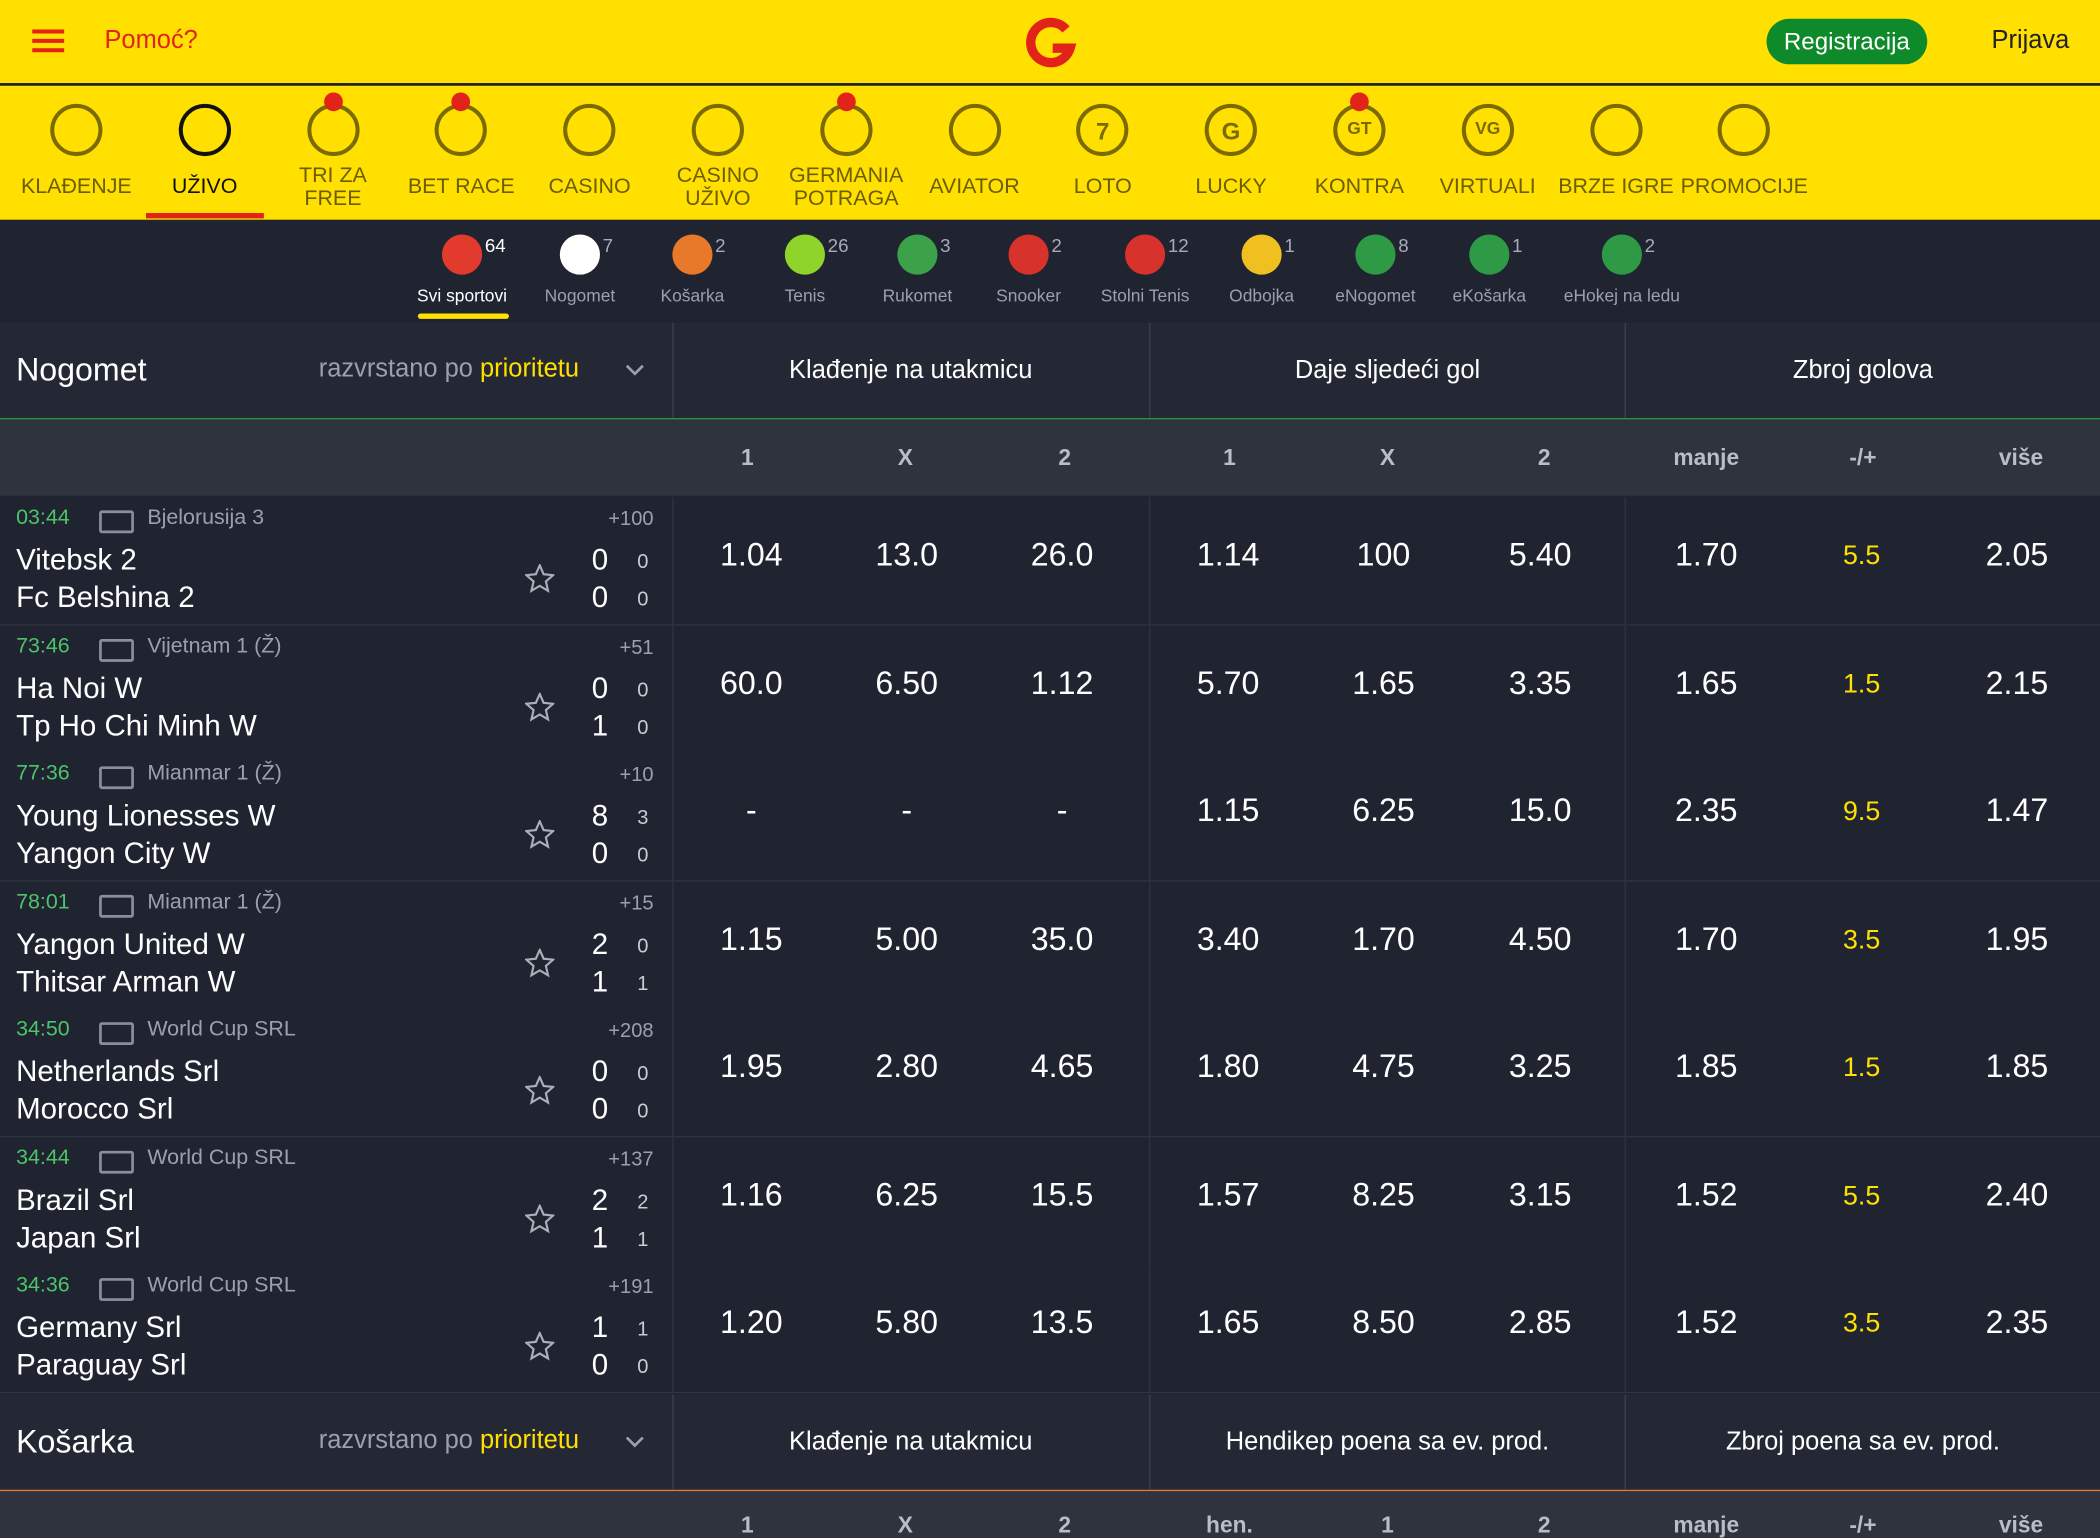 This screenshot has height=1538, width=2100. Describe the element at coordinates (48, 41) in the screenshot. I see `menu-button` at that location.